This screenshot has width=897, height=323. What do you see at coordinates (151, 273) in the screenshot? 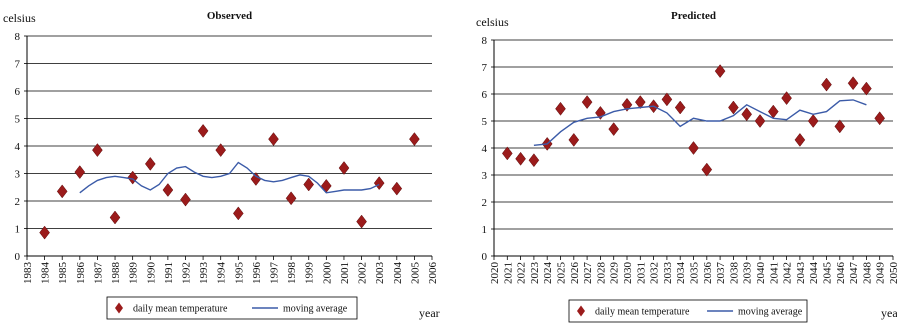
I see `observed-x-tick-label: 1990` at bounding box center [151, 273].